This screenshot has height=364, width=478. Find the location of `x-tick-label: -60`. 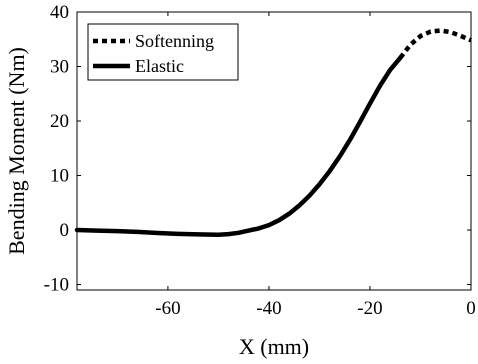

x-tick-label: -60 is located at coordinates (167, 308).